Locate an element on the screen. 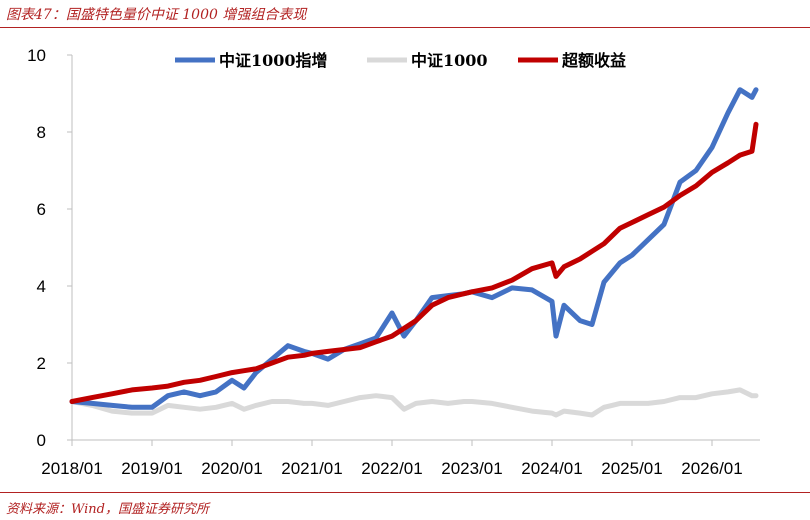  legend-label: 中证1000指增 is located at coordinates (273, 60).